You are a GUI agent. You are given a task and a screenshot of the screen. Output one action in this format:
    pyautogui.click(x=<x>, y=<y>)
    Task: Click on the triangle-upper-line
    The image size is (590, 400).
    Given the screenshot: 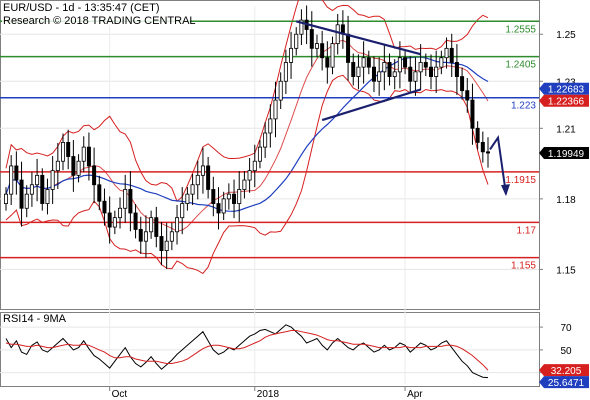 What is the action you would take?
    pyautogui.click(x=358, y=38)
    